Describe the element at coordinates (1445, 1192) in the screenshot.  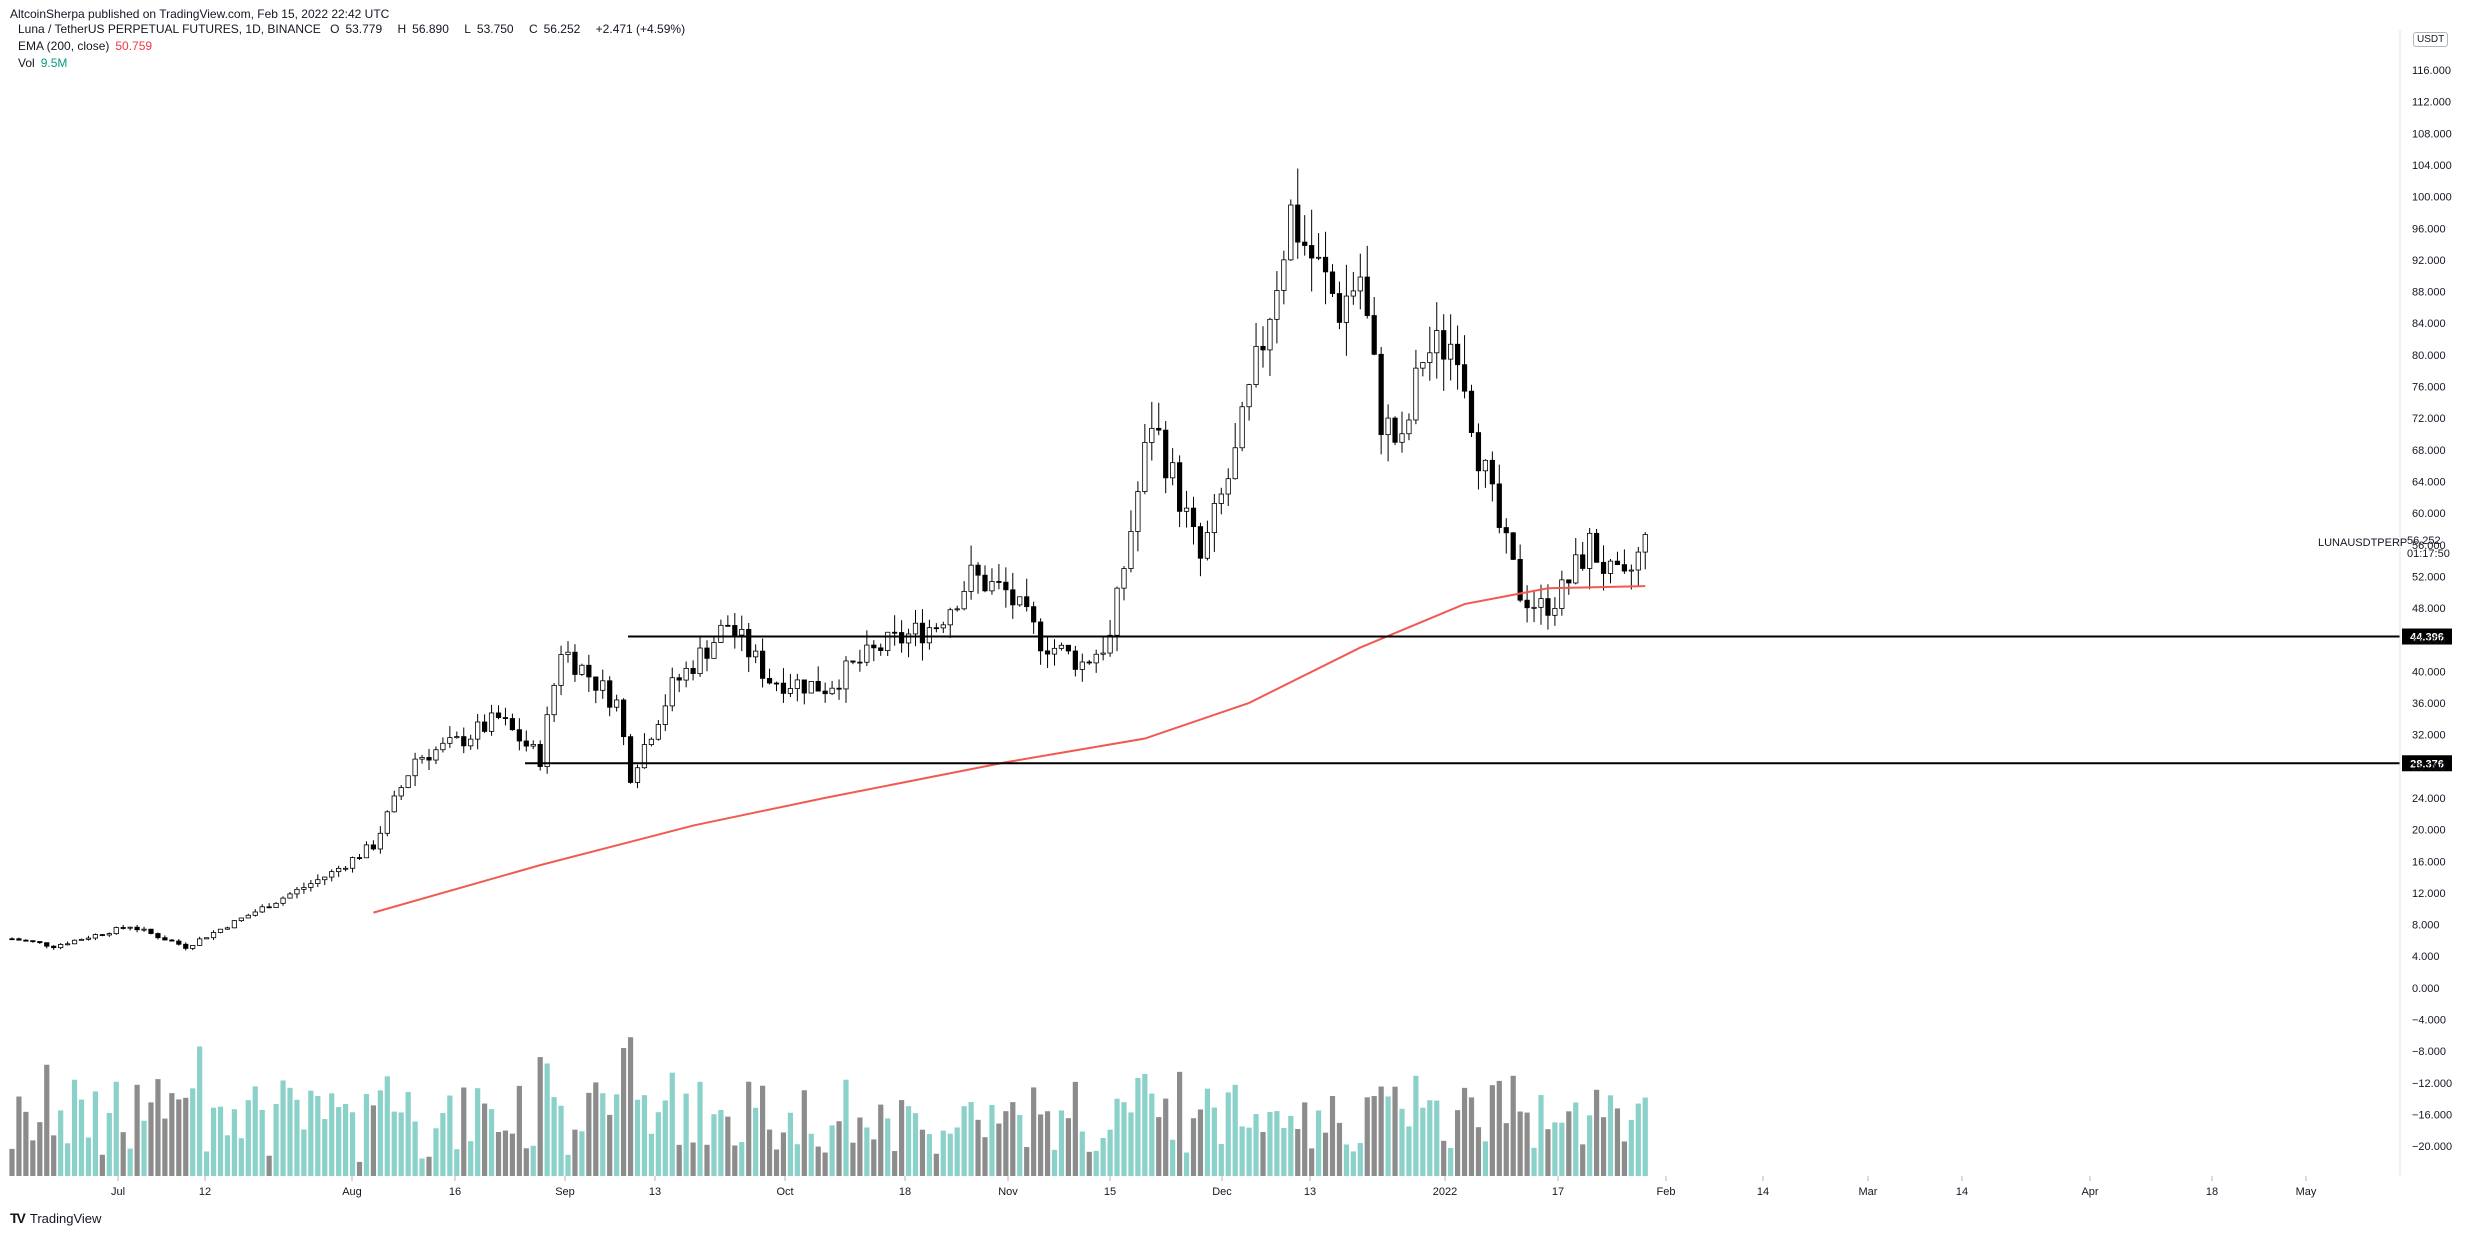
I see `time-tick-label: 2022` at that location.